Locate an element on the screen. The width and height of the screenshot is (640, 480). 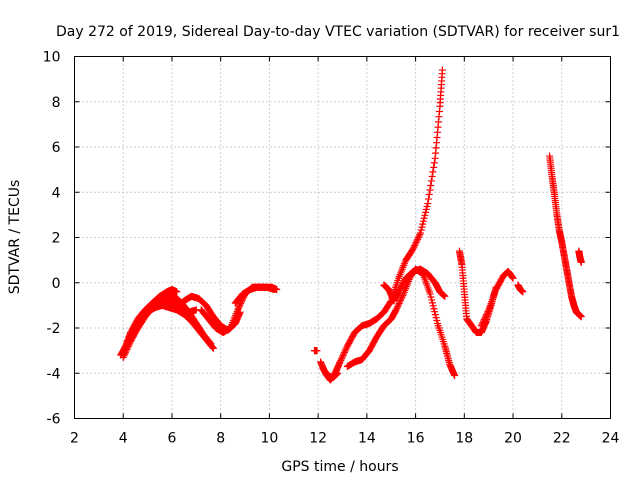
y-tick-label: 10 is located at coordinates (52, 58).